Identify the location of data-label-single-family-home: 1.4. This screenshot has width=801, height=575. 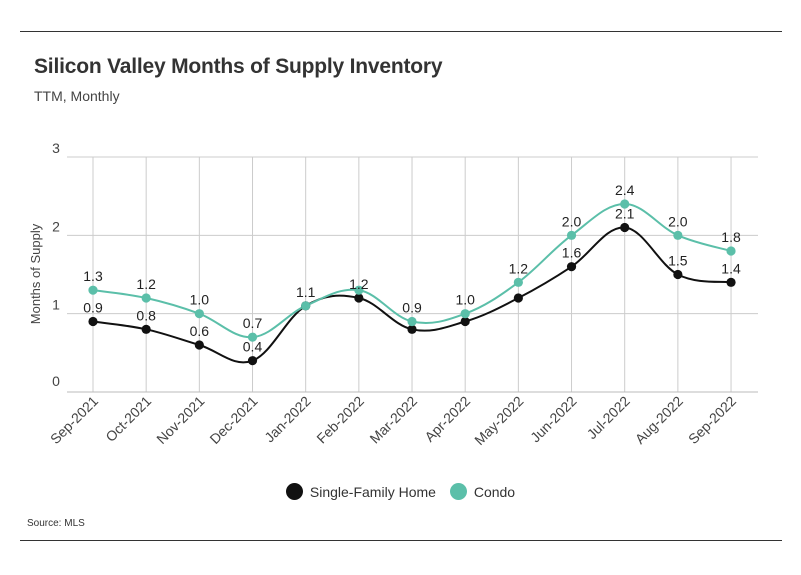
(731, 268).